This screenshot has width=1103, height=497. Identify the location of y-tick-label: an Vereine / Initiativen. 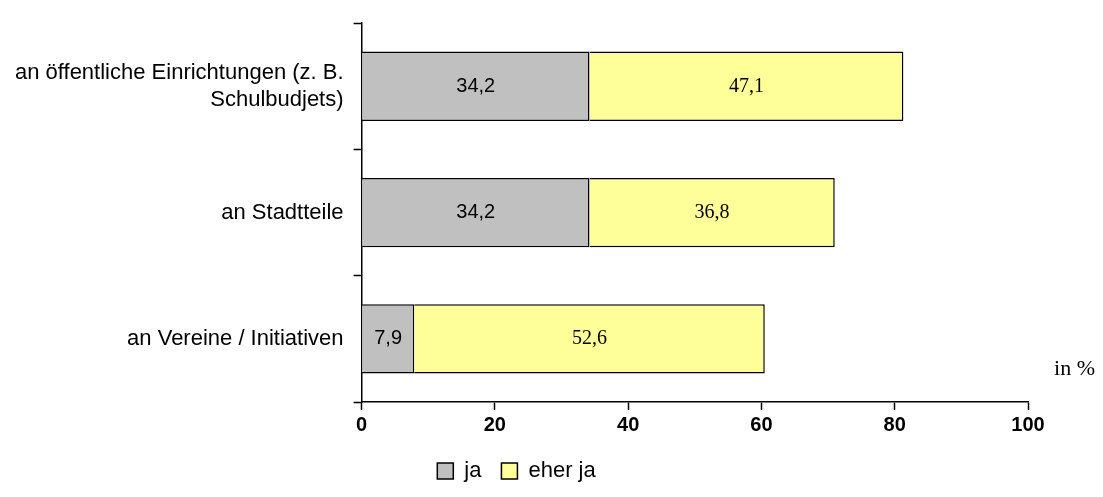
(235, 337).